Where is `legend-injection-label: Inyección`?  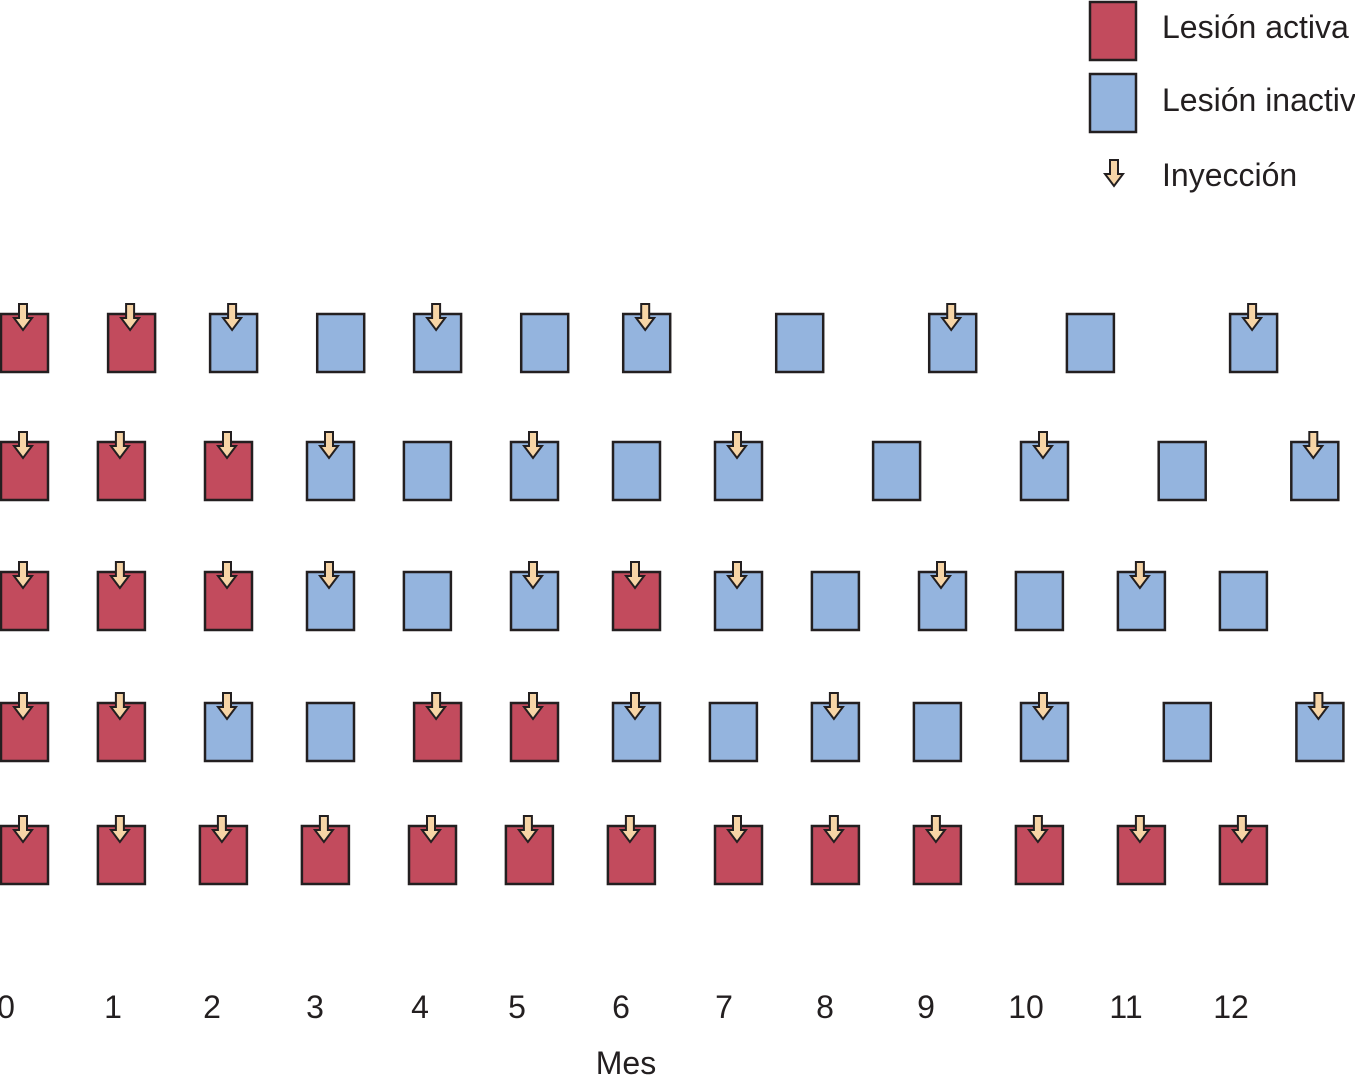
legend-injection-label: Inyección is located at coordinates (1229, 175).